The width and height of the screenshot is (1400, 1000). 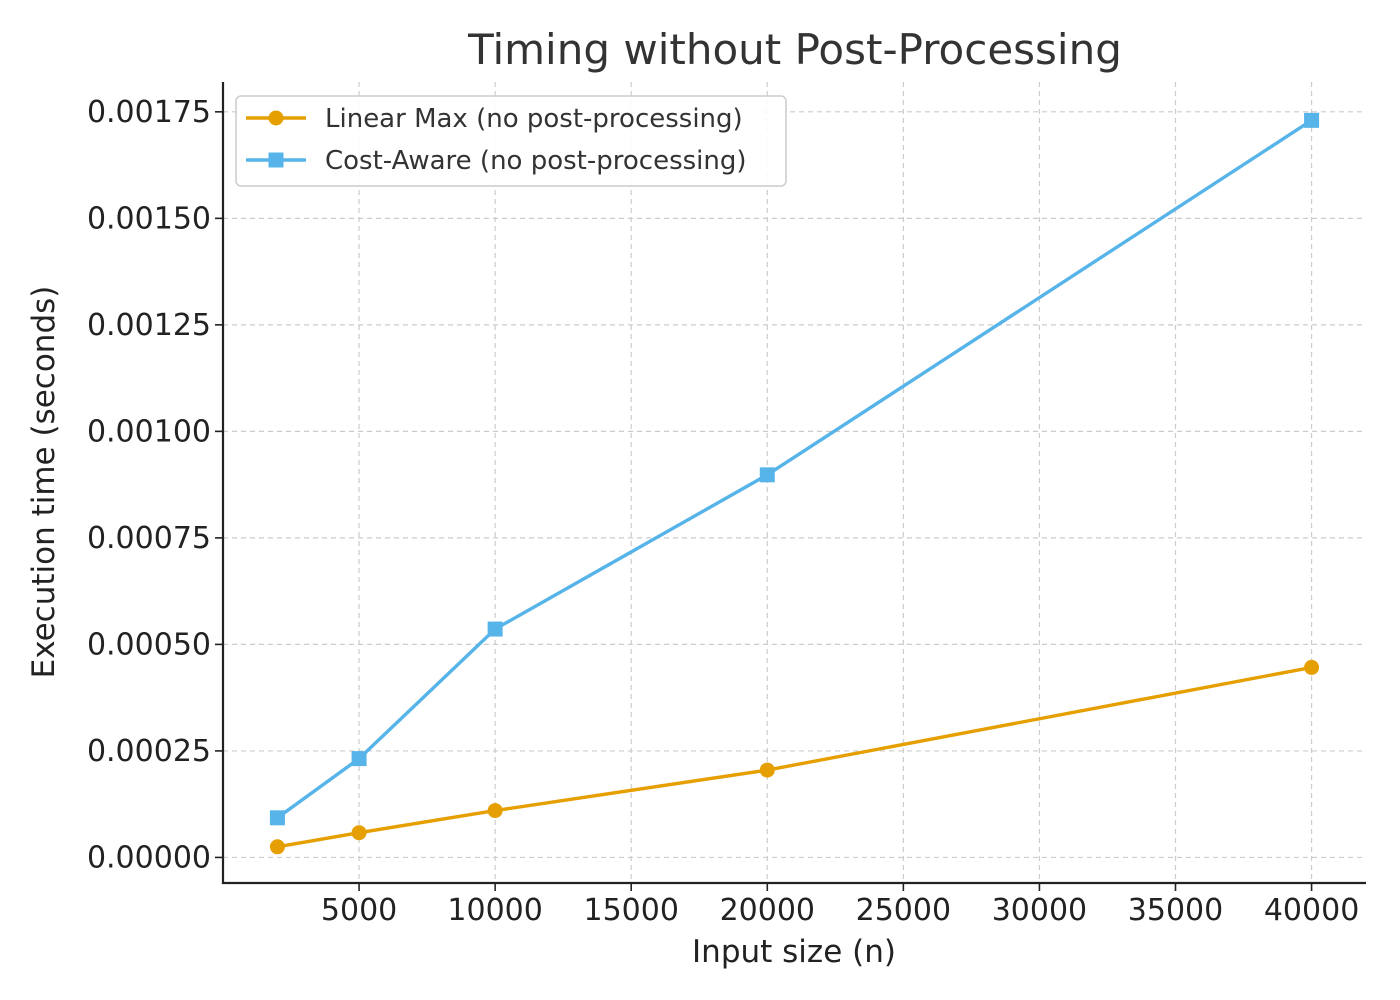 I want to click on legend-item: Linear Max (no post-processing), so click(x=494, y=119).